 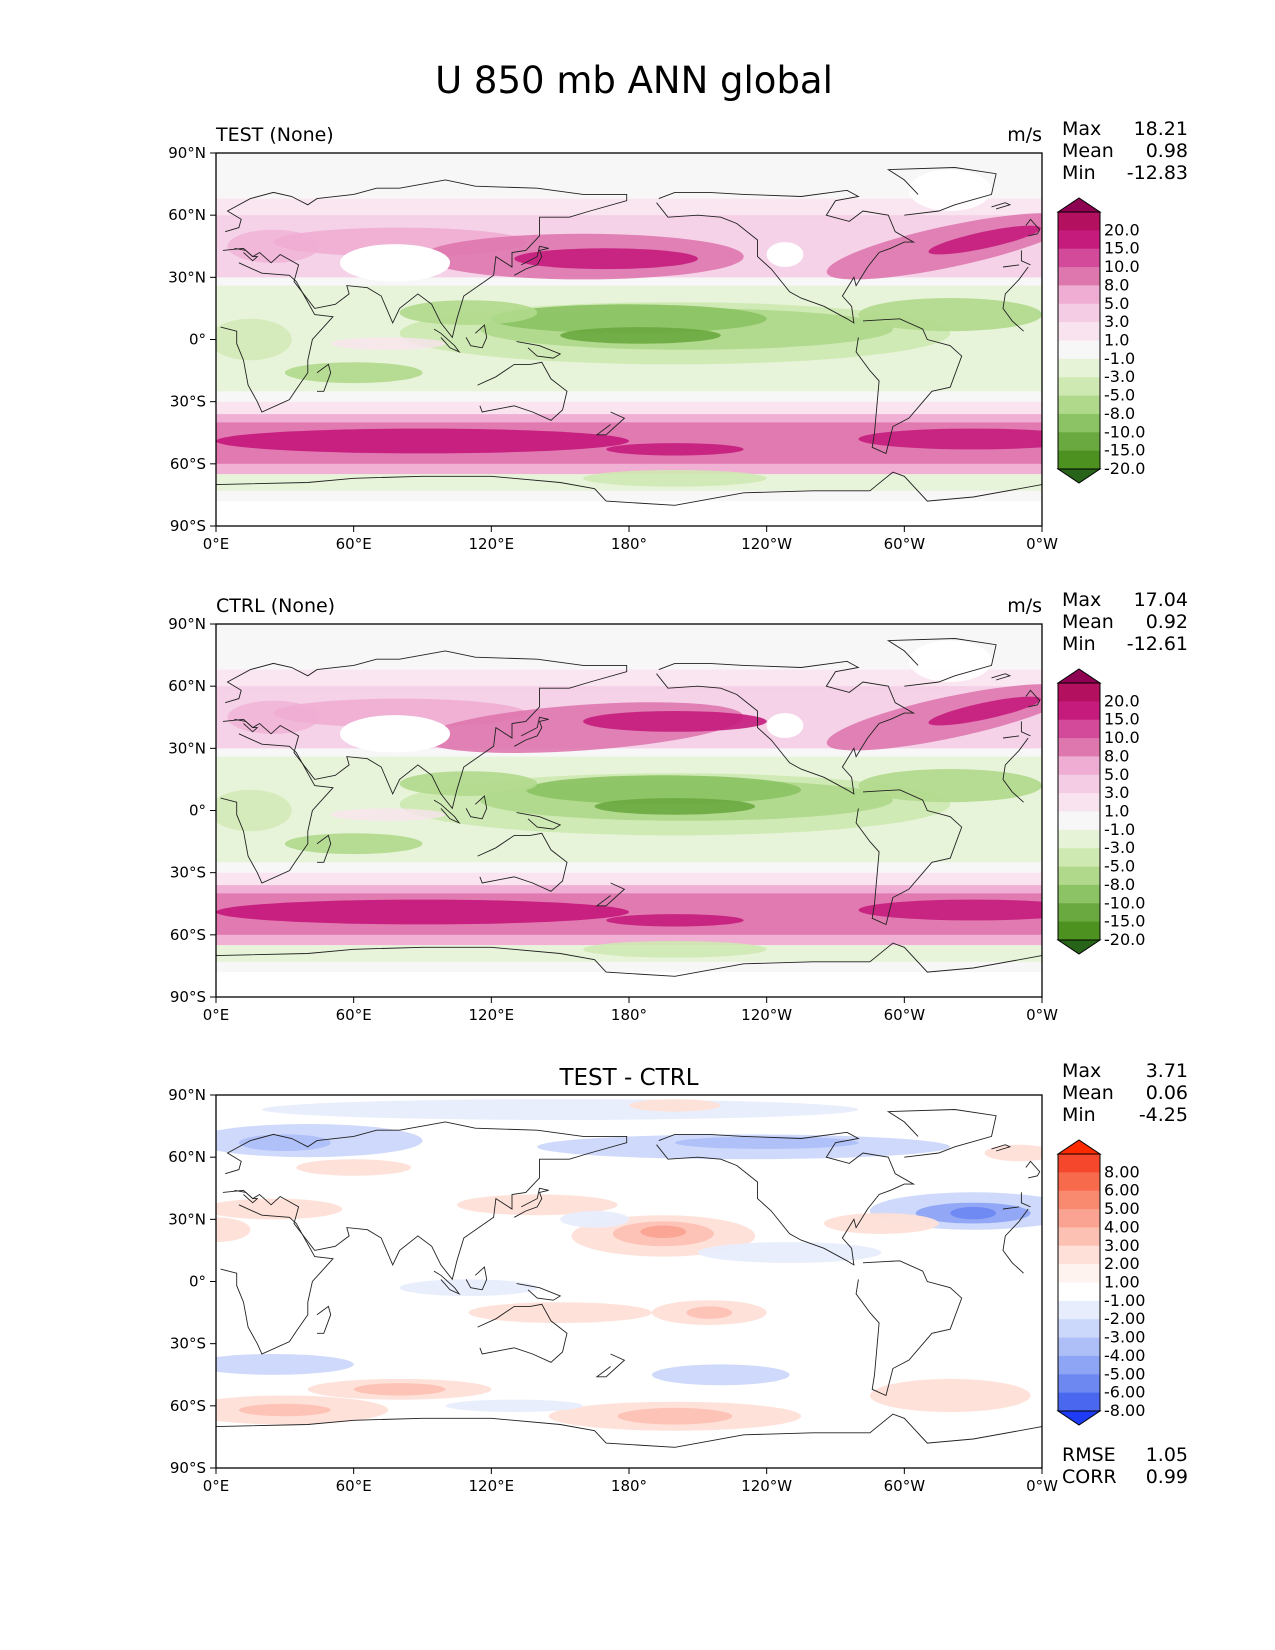 I want to click on lat-tick-label: 90°N, so click(x=187, y=153).